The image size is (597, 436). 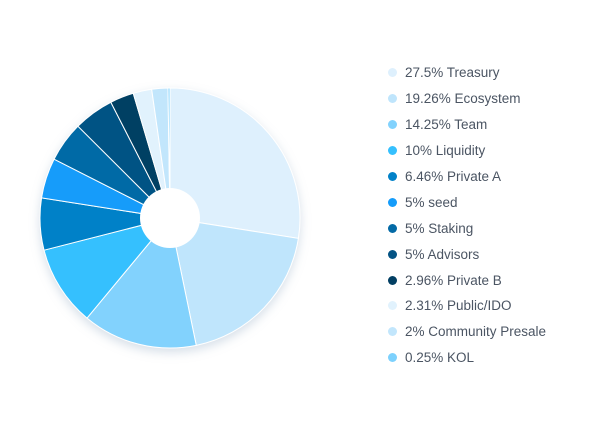 I want to click on legend-label: 5% seed, so click(x=431, y=202).